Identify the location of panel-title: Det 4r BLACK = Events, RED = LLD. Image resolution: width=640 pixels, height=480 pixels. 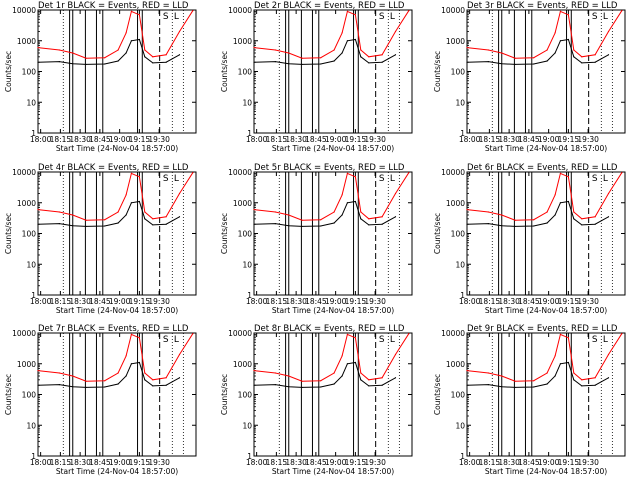
(113, 168).